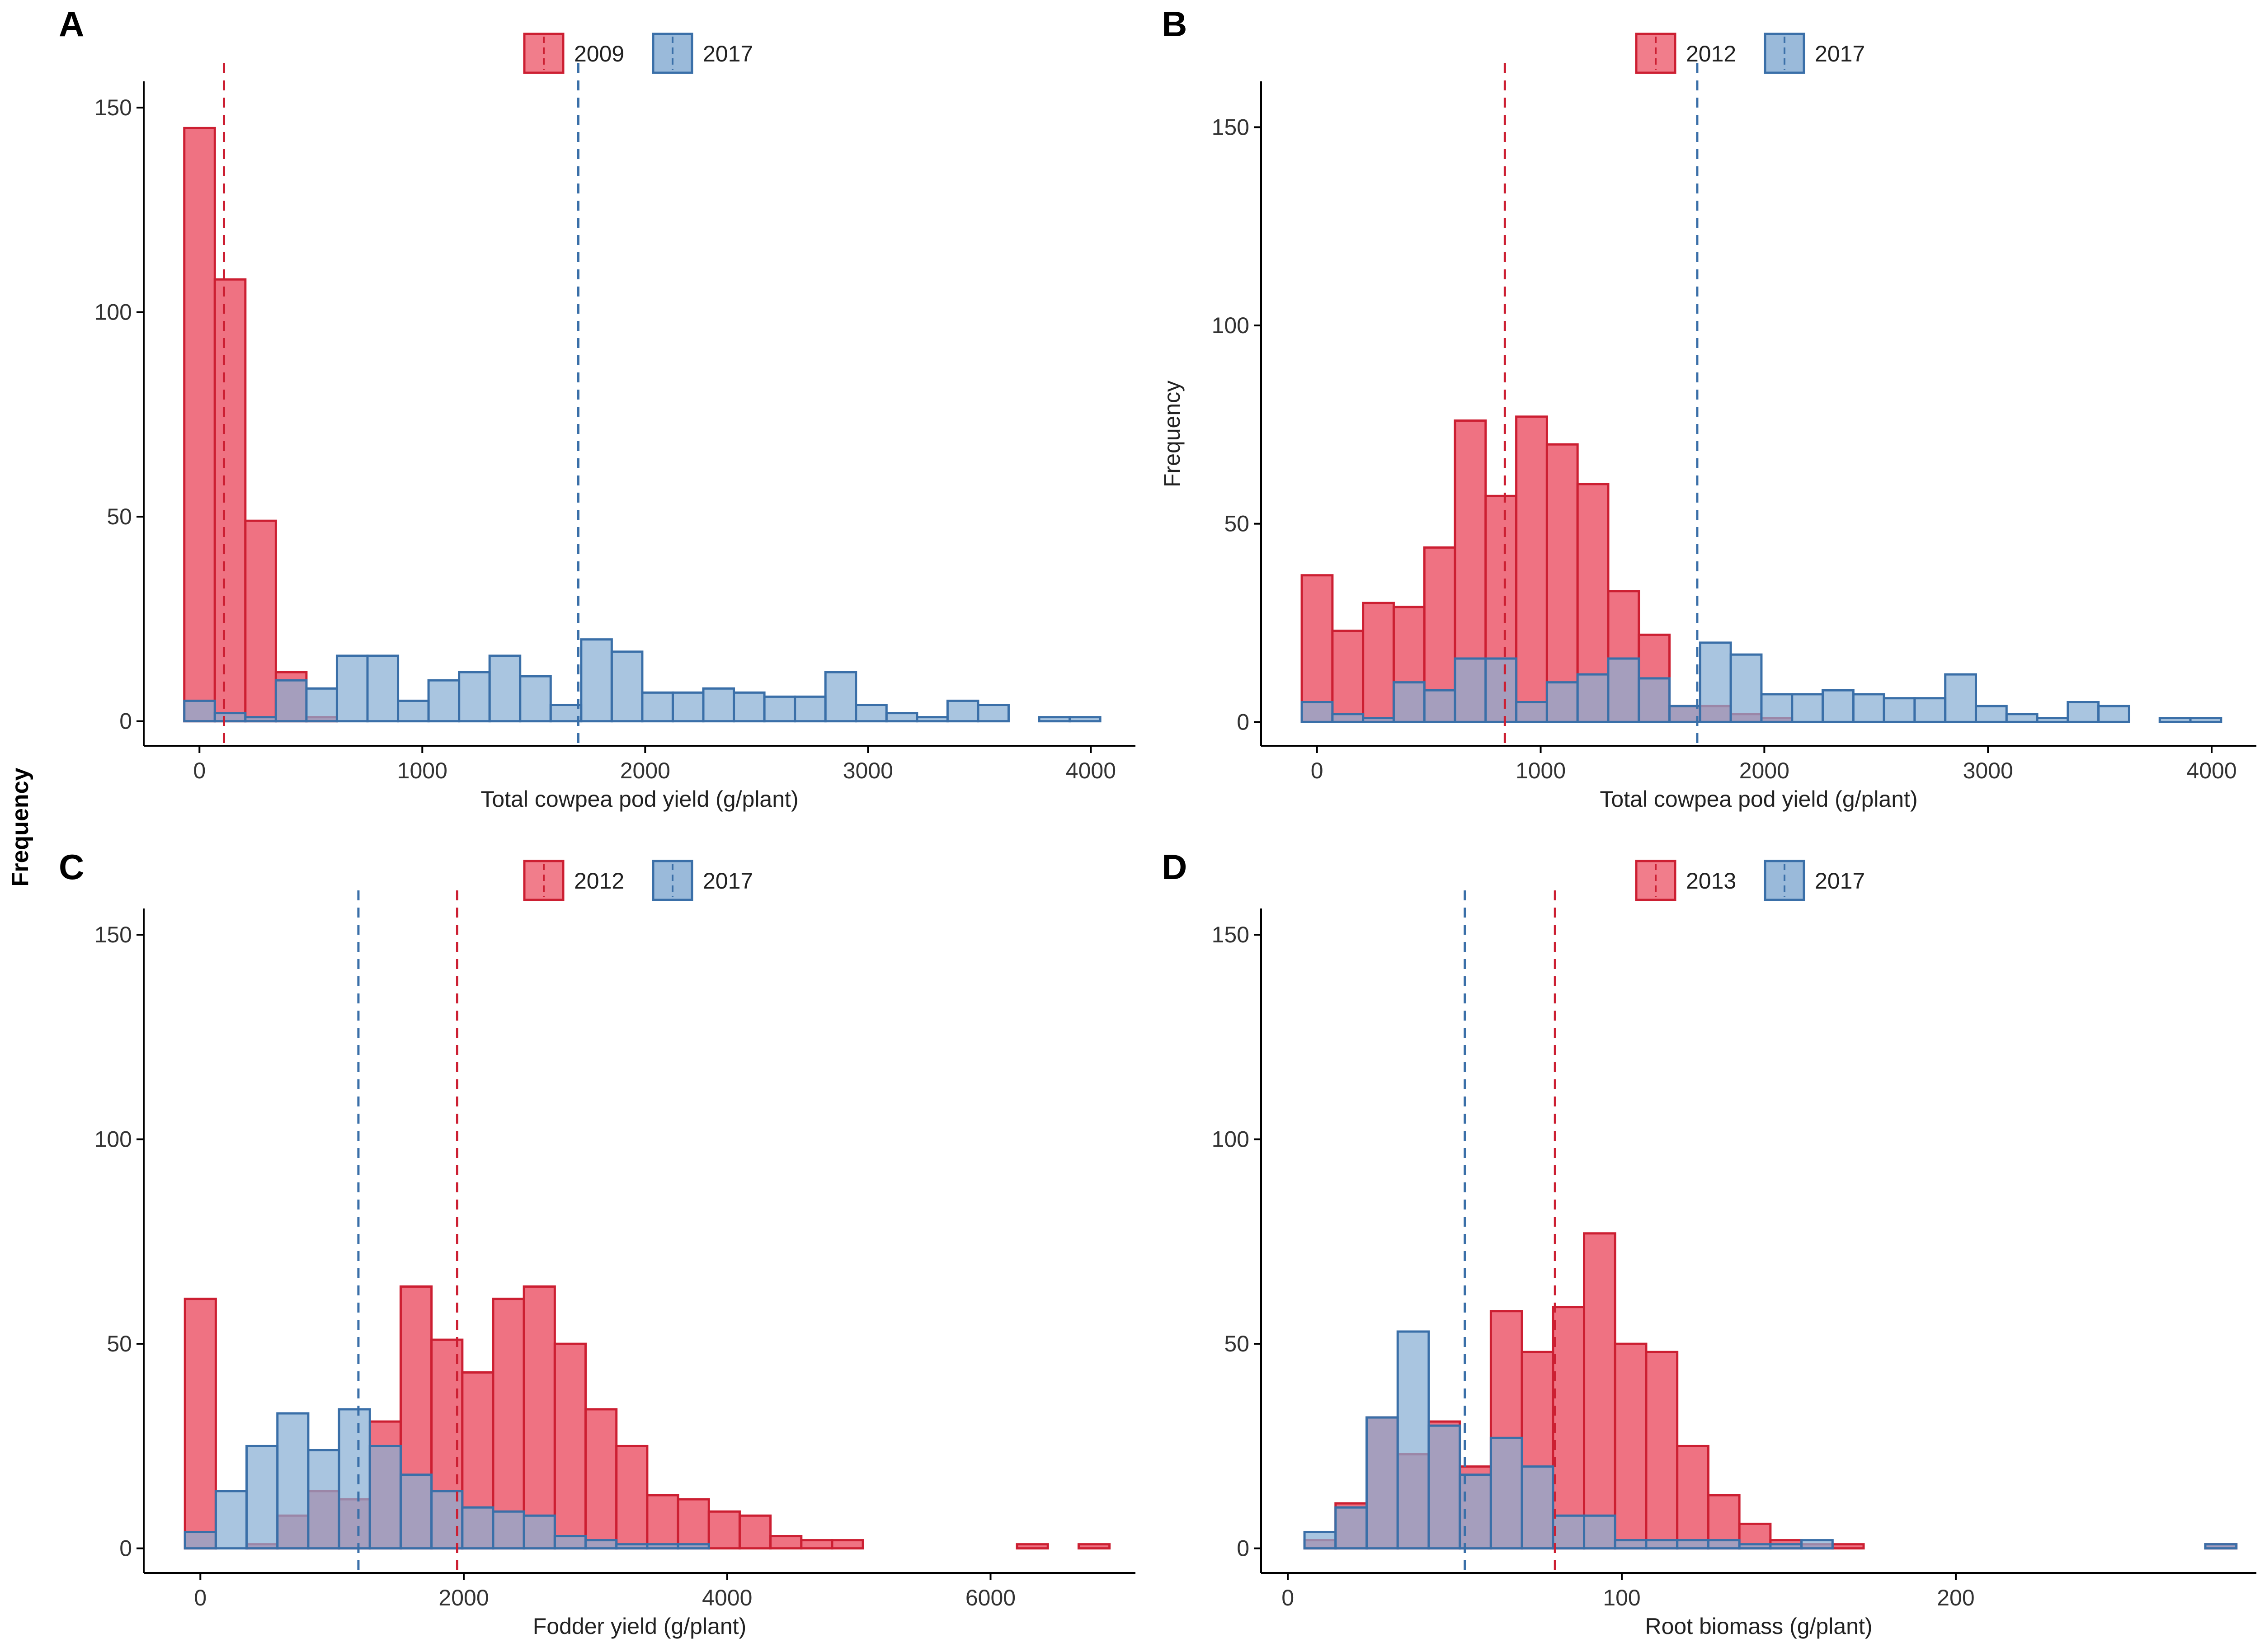 The height and width of the screenshot is (1652, 2260). I want to click on legend-label: 2013, so click(1711, 881).